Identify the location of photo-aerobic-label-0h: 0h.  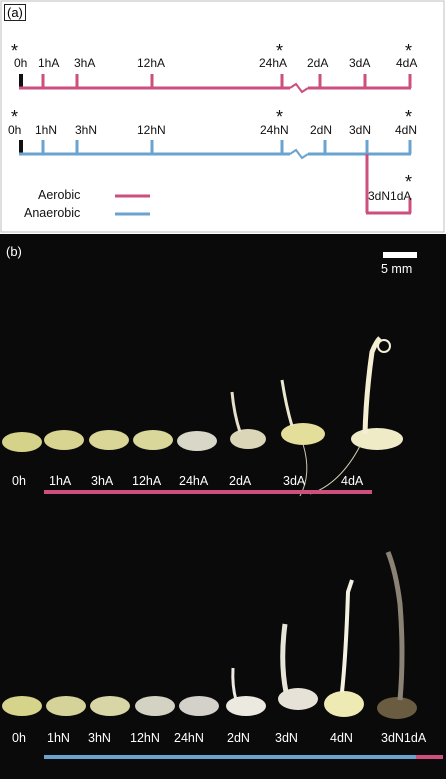
(19, 481).